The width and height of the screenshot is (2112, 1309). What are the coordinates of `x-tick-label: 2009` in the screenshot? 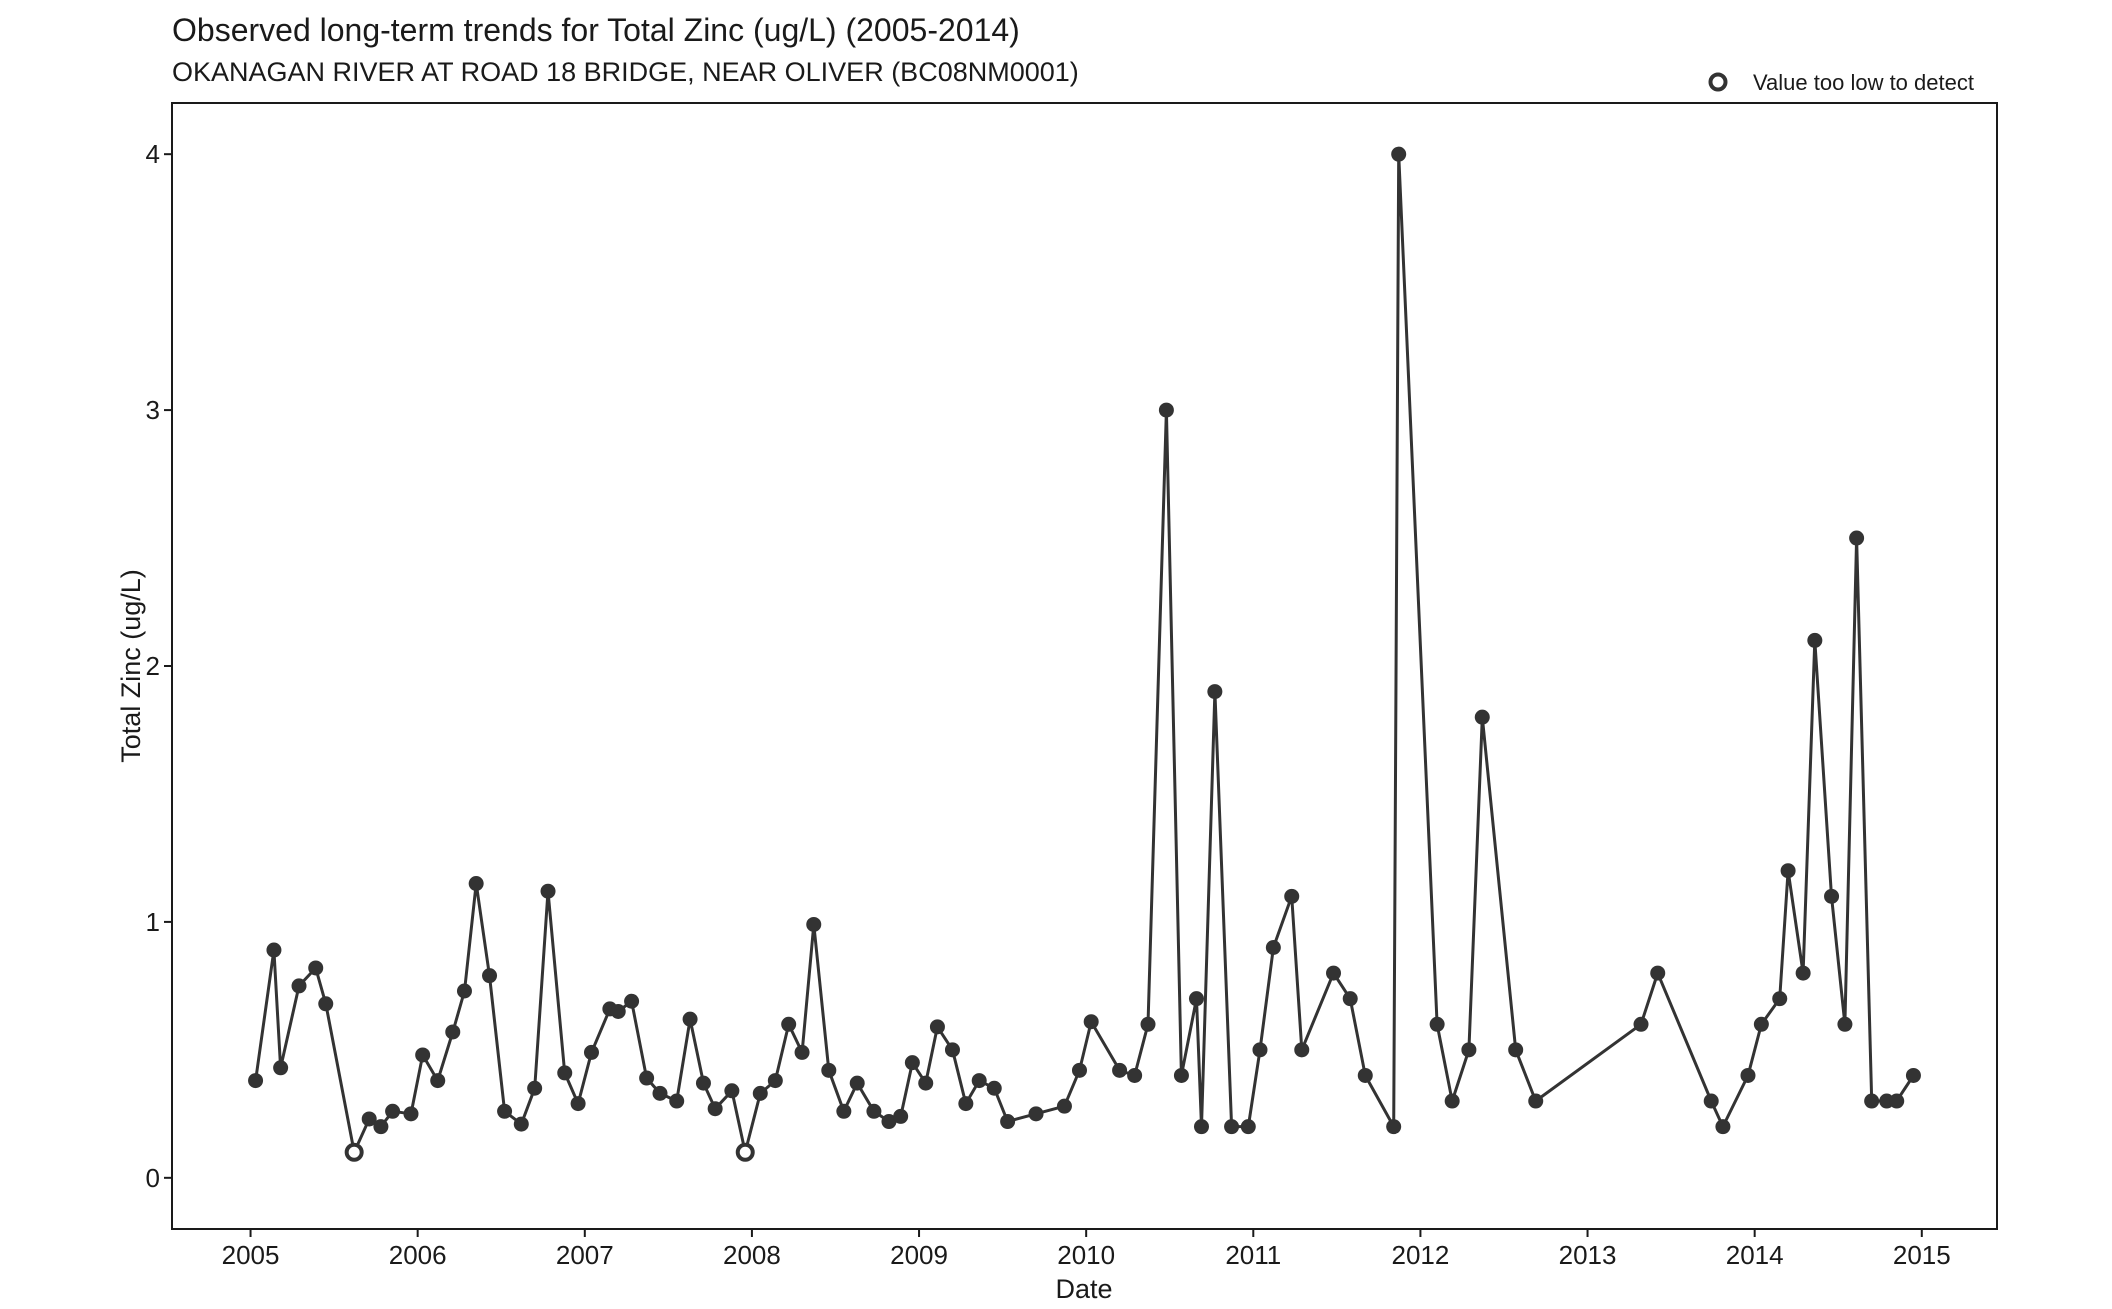 It's located at (919, 1255).